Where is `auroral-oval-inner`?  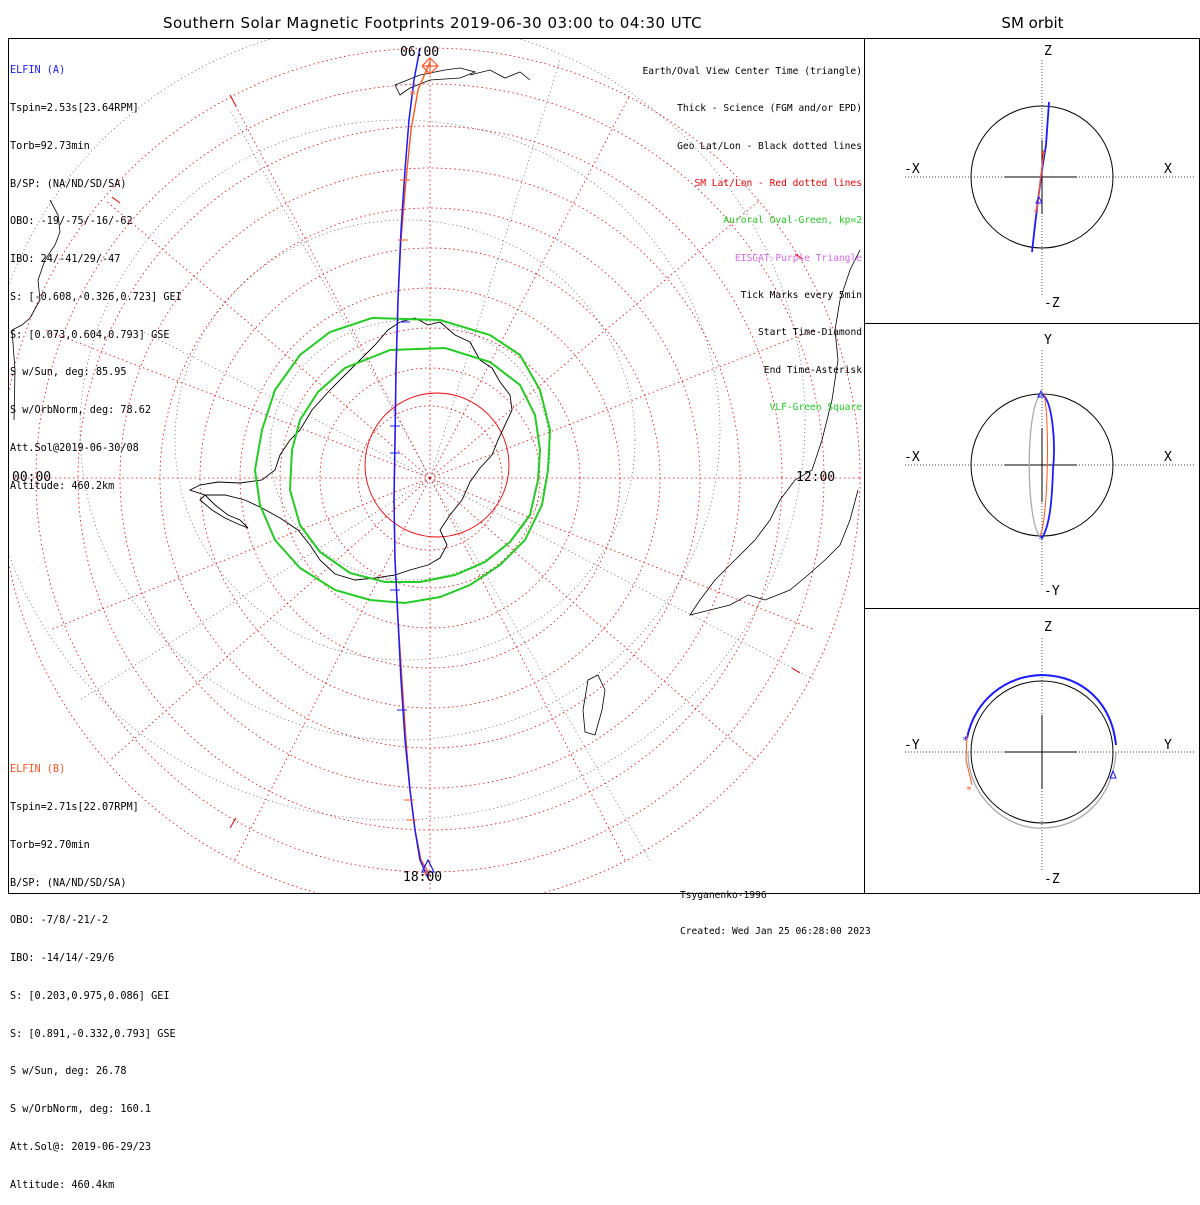 auroral-oval-inner is located at coordinates (415, 464).